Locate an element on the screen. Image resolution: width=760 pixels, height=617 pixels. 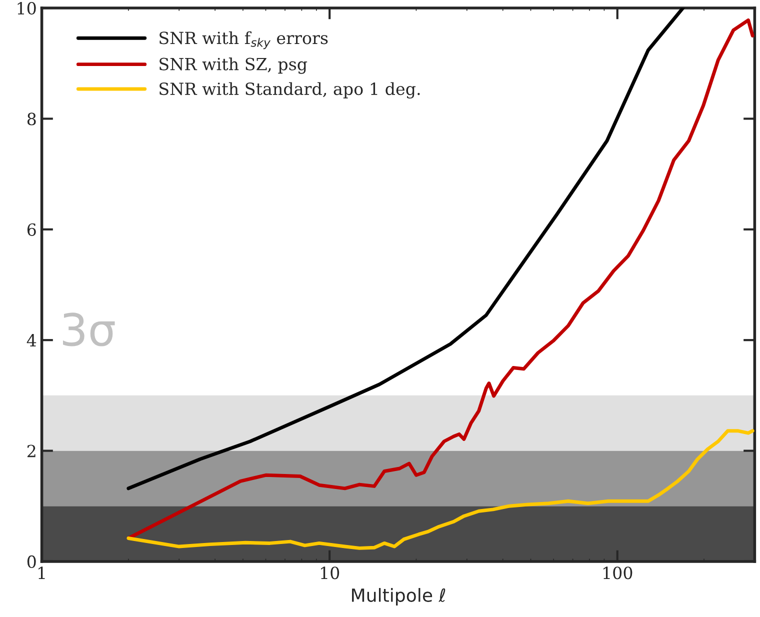
legend-label: SNR with SZ, psg is located at coordinates (234, 65).